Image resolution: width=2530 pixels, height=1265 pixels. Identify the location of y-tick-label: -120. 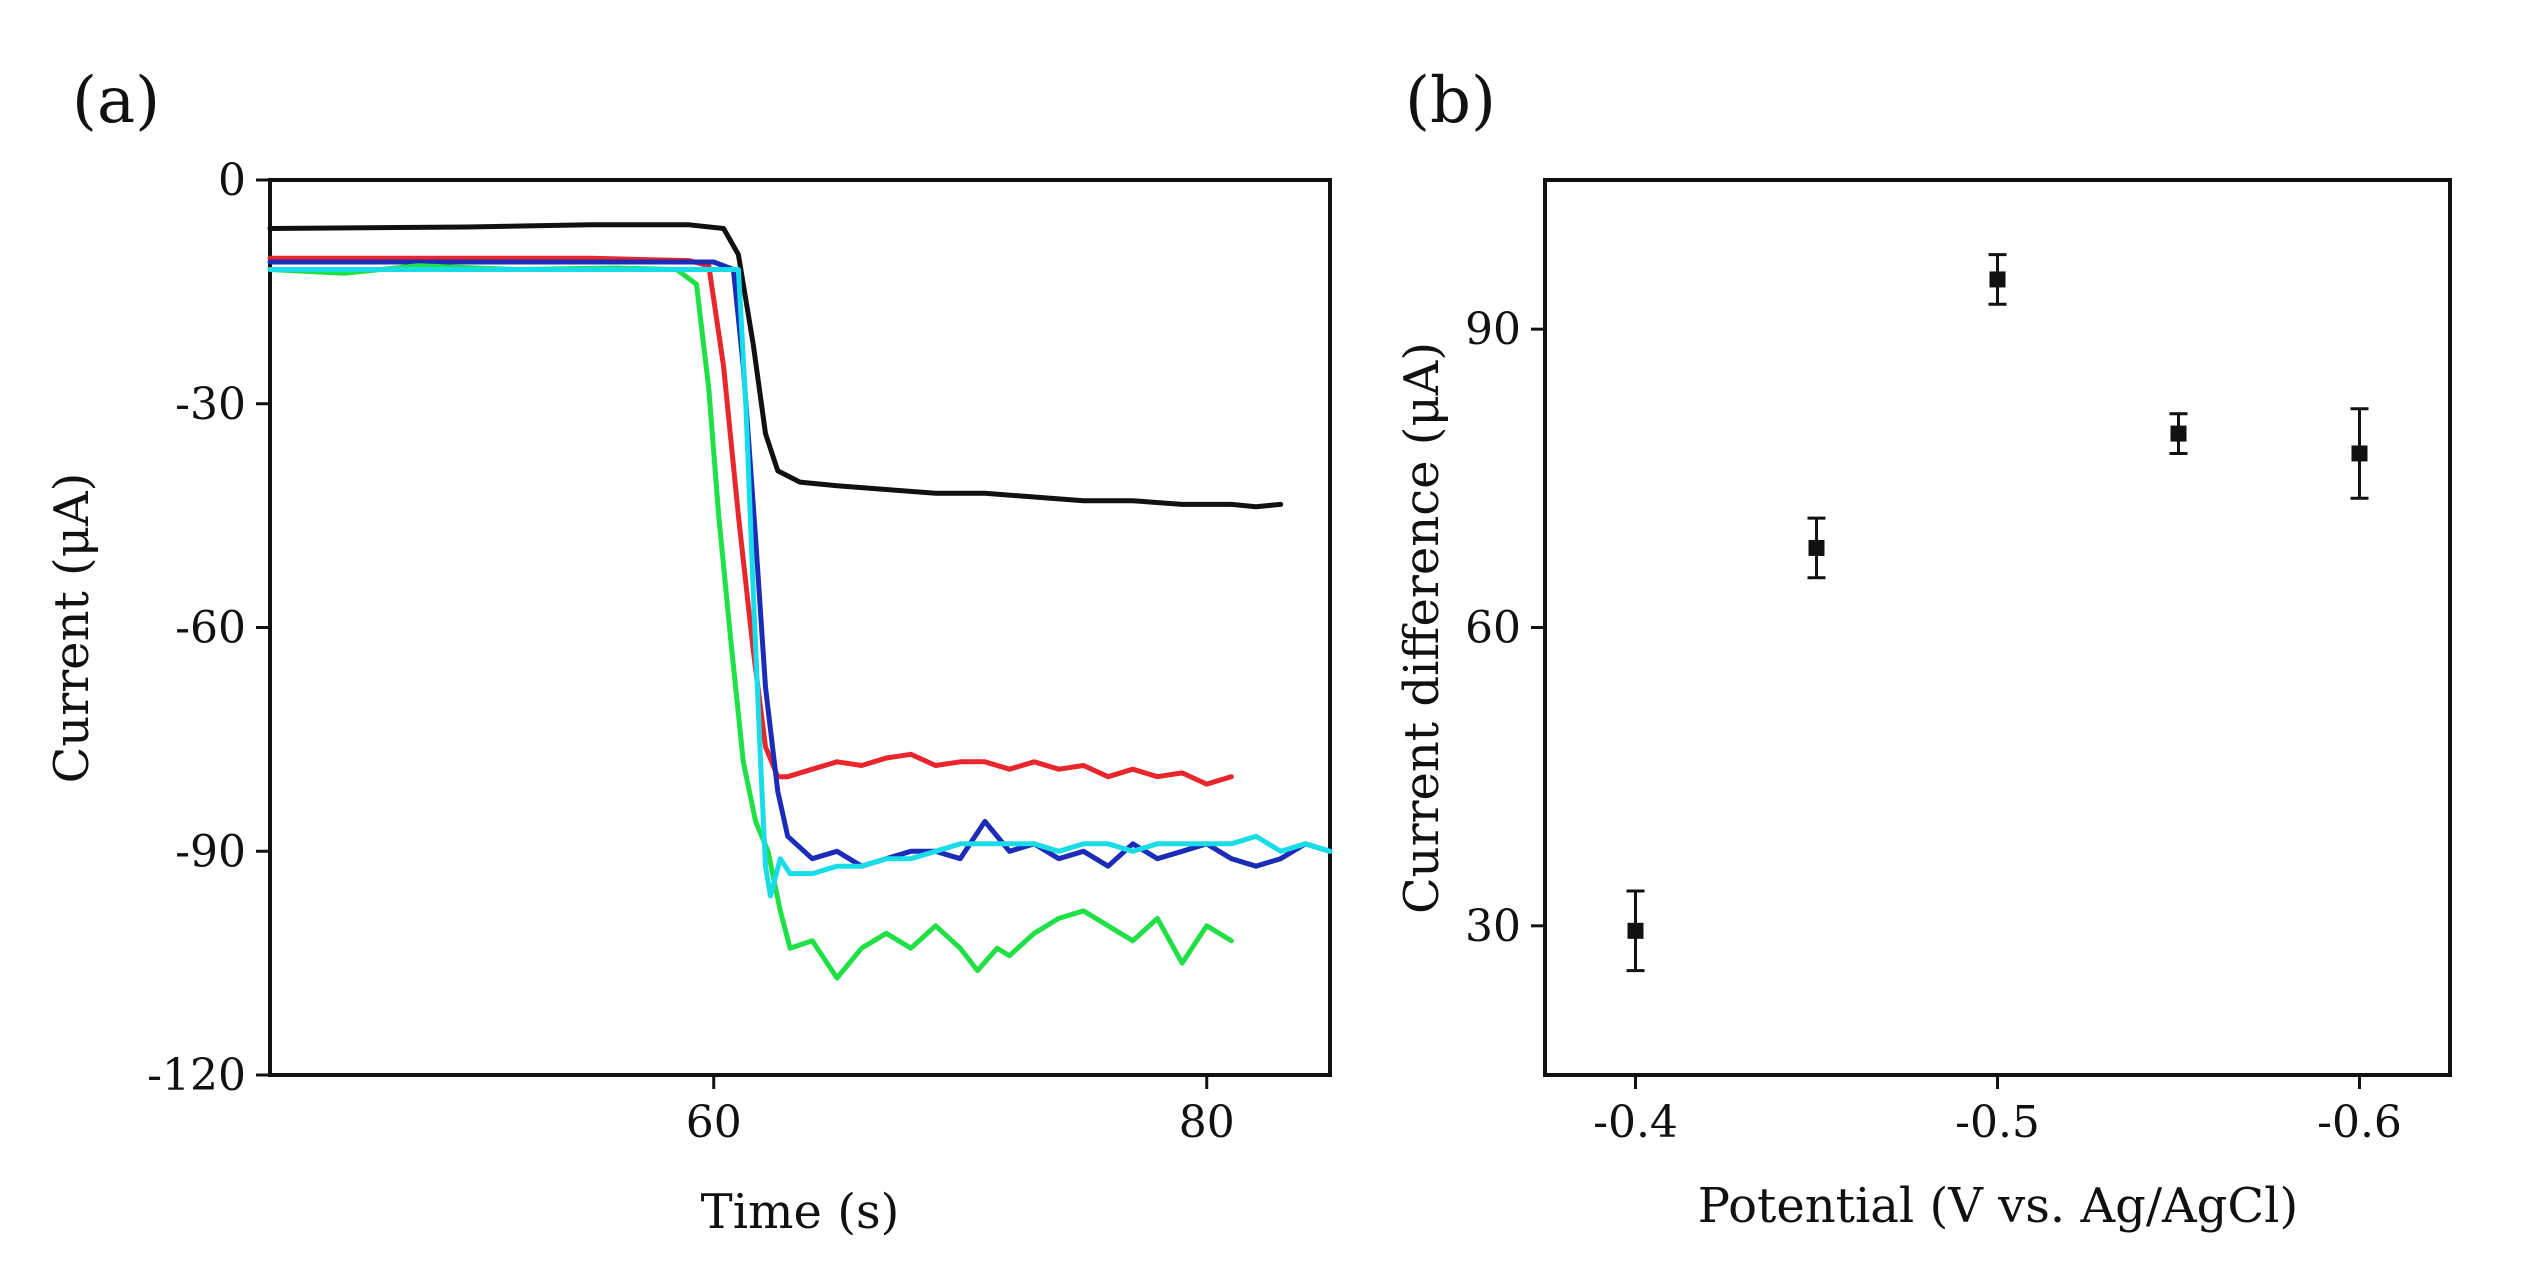
(196, 1075).